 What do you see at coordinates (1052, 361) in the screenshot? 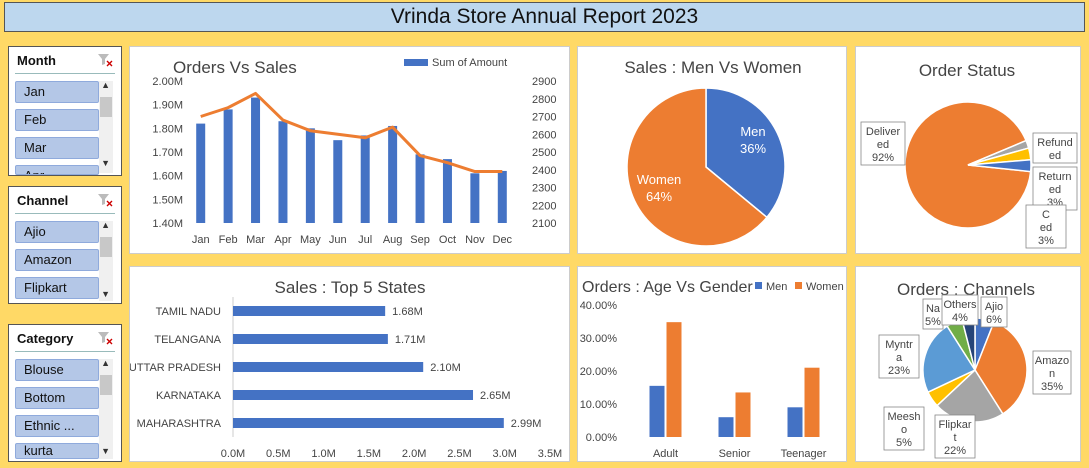
I see `slice-label: Amazo` at bounding box center [1052, 361].